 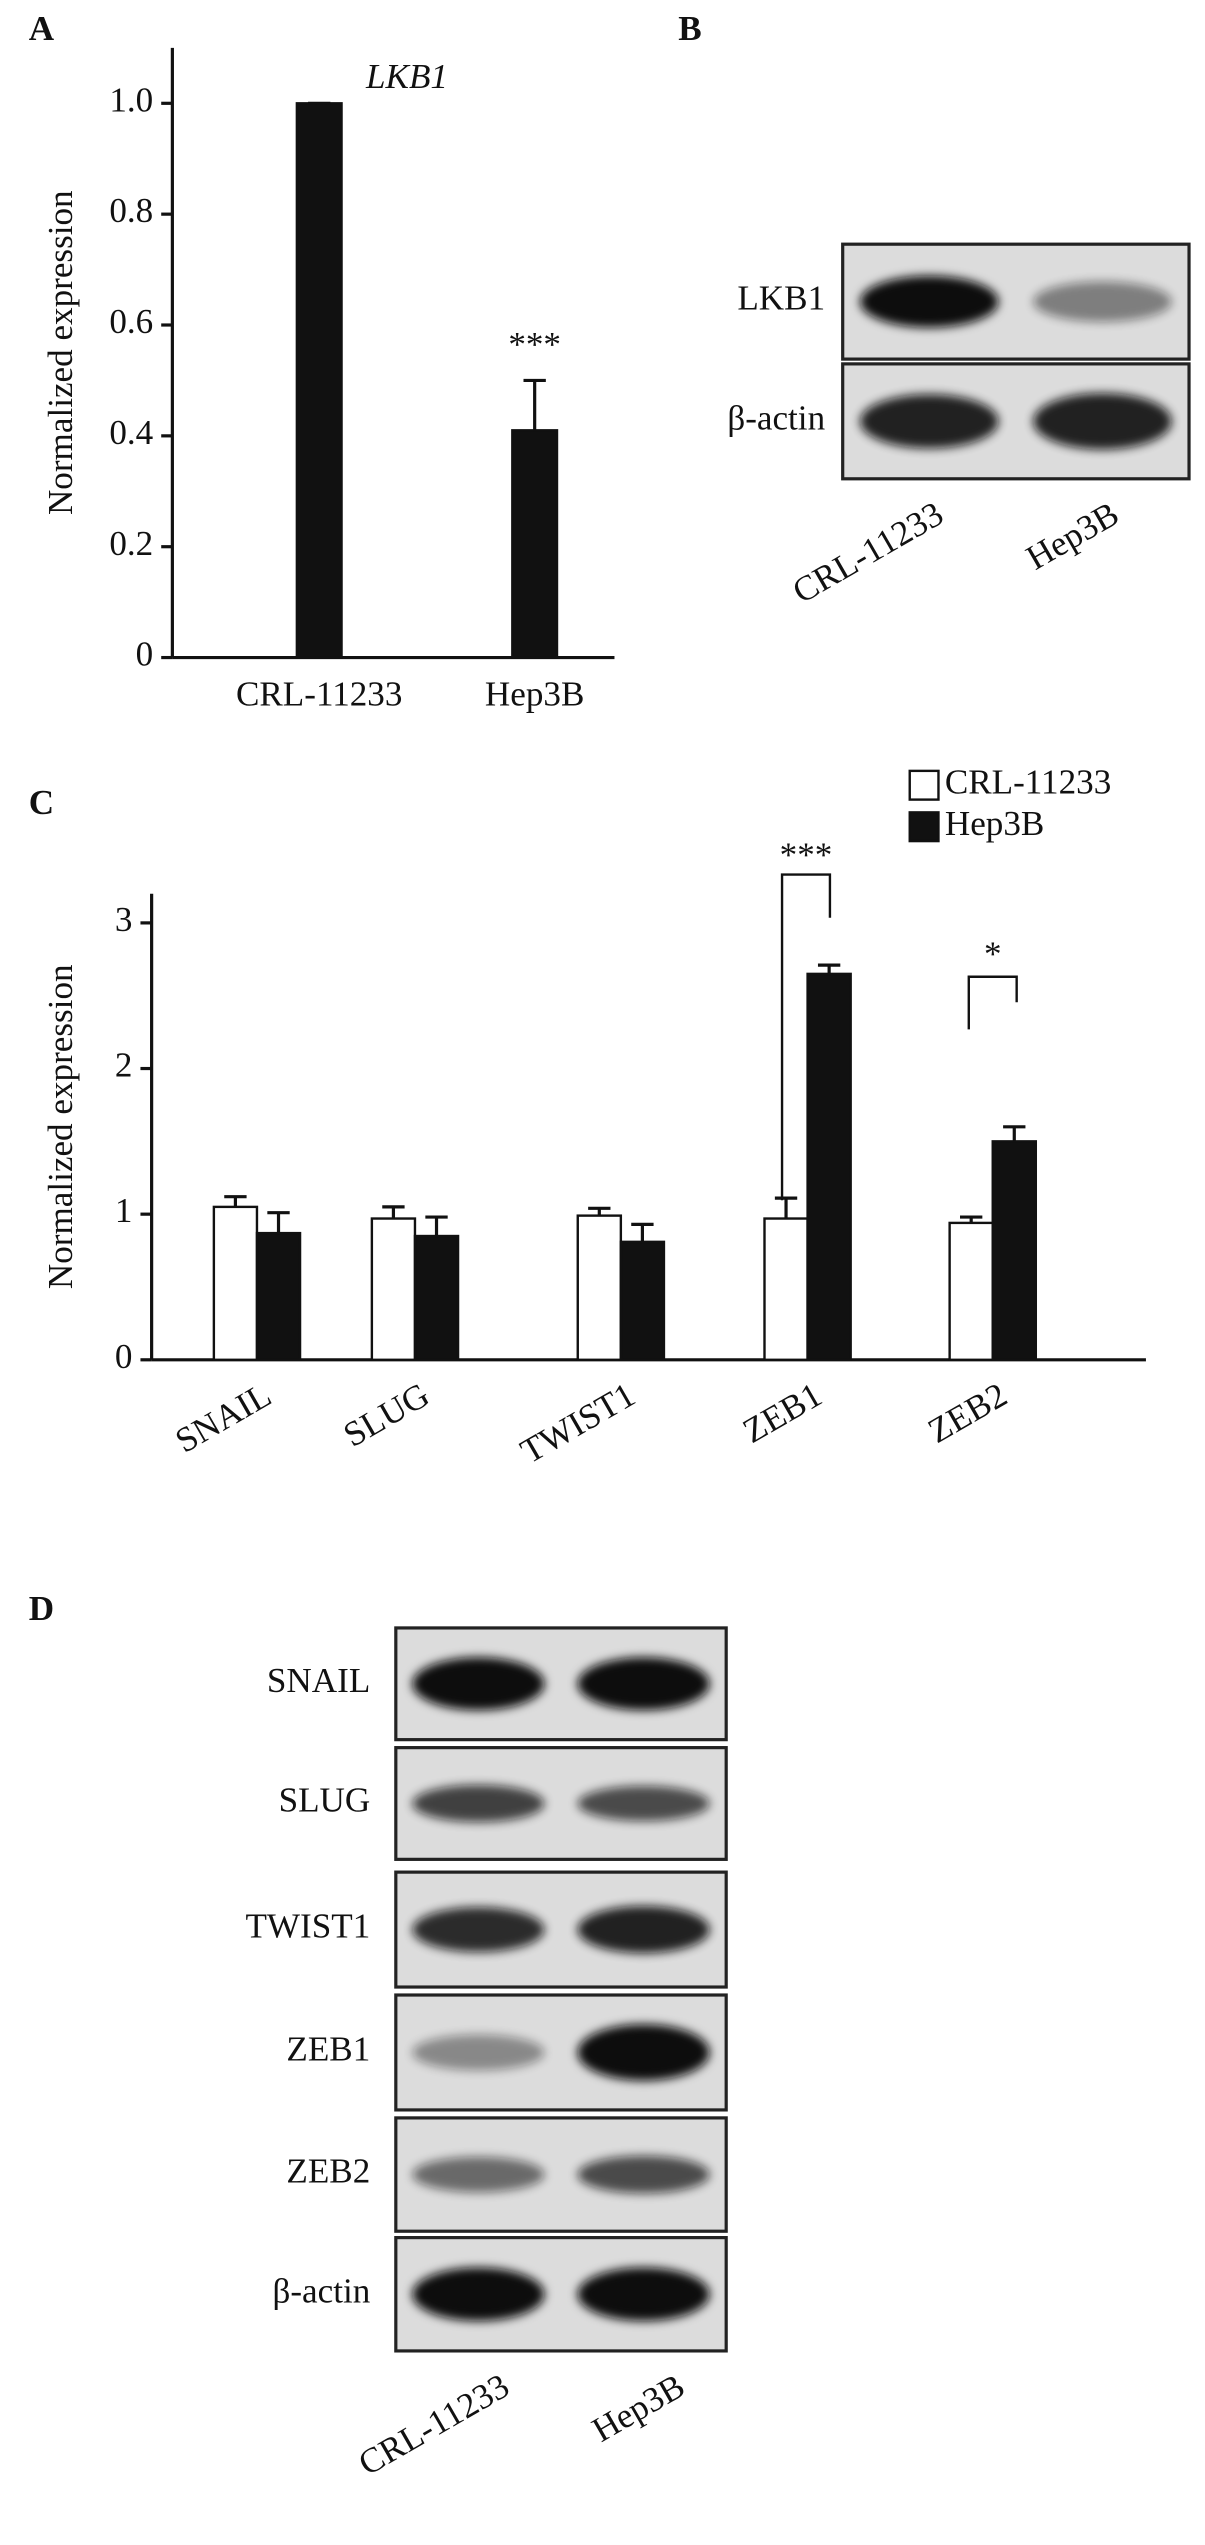 What do you see at coordinates (993, 954) in the screenshot?
I see `annotation: *` at bounding box center [993, 954].